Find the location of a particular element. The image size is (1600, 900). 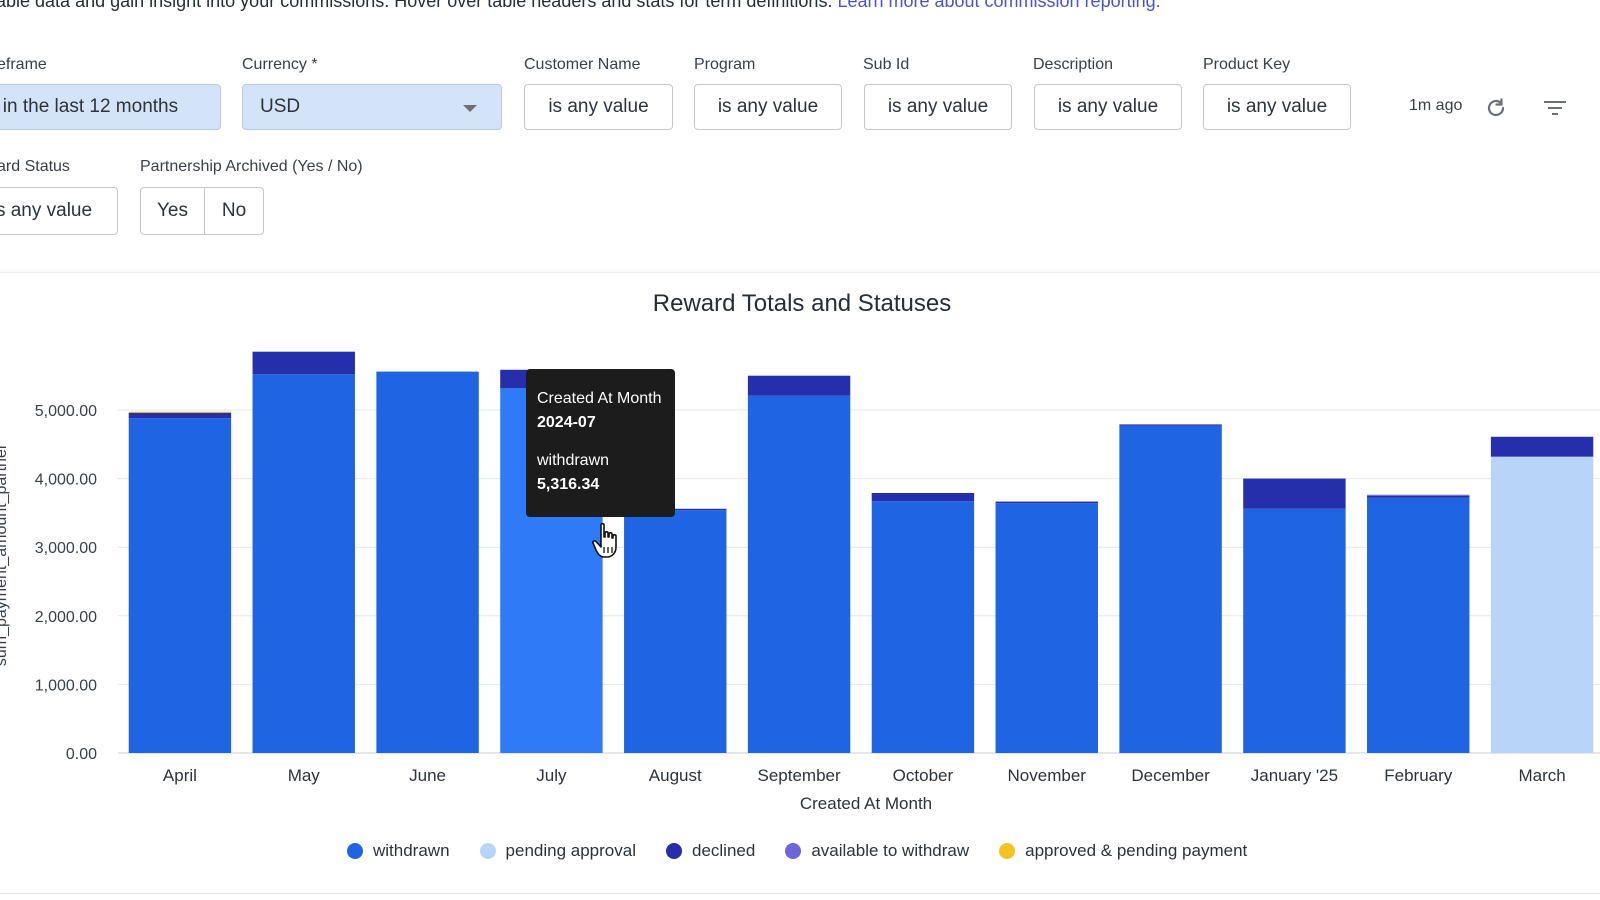

bar-june-withdrawn is located at coordinates (427, 562).